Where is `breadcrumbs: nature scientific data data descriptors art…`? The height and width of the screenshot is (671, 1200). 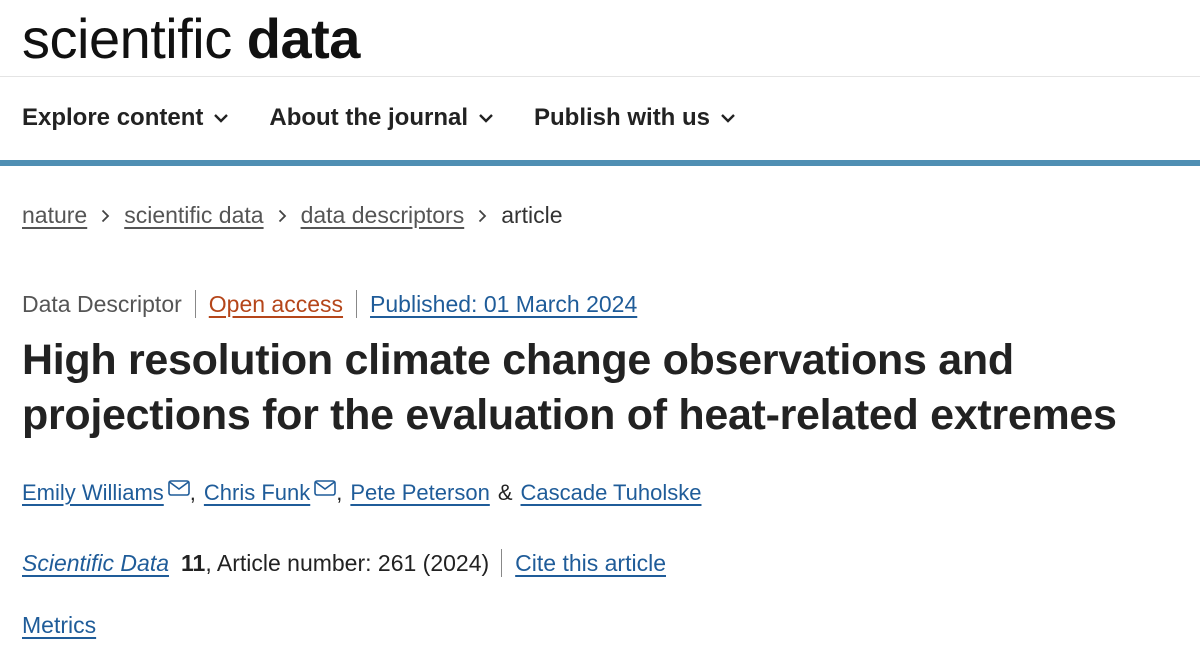
breadcrumbs: nature scientific data data descriptors art… is located at coordinates (292, 215).